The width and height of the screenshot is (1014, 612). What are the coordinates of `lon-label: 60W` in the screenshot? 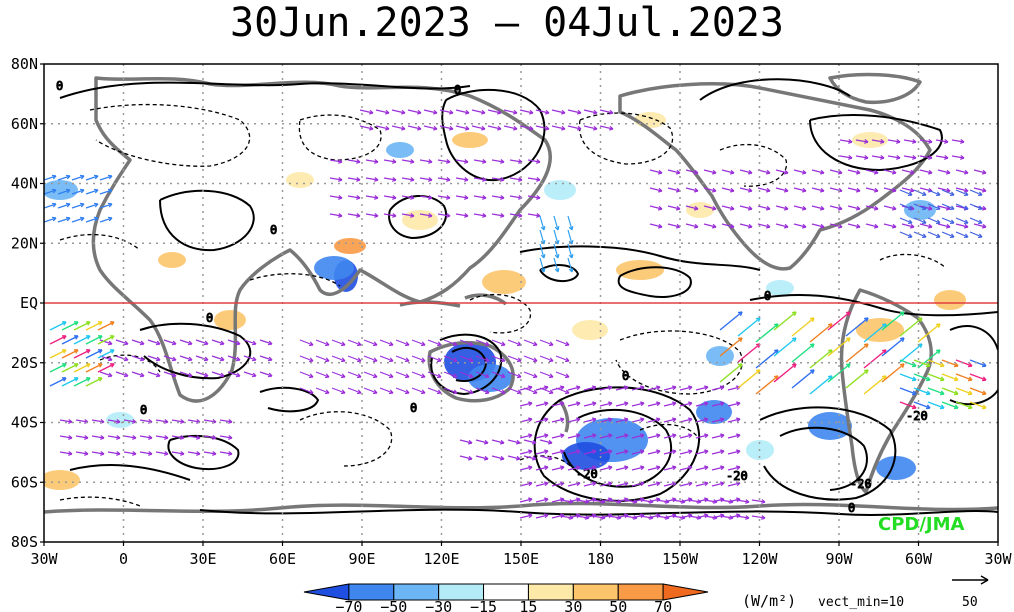 It's located at (919, 559).